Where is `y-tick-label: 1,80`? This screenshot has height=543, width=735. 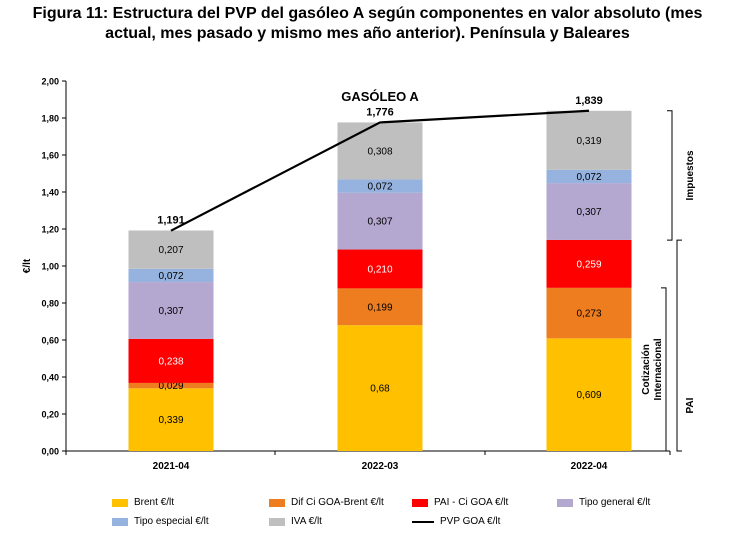
y-tick-label: 1,80 is located at coordinates (50, 119).